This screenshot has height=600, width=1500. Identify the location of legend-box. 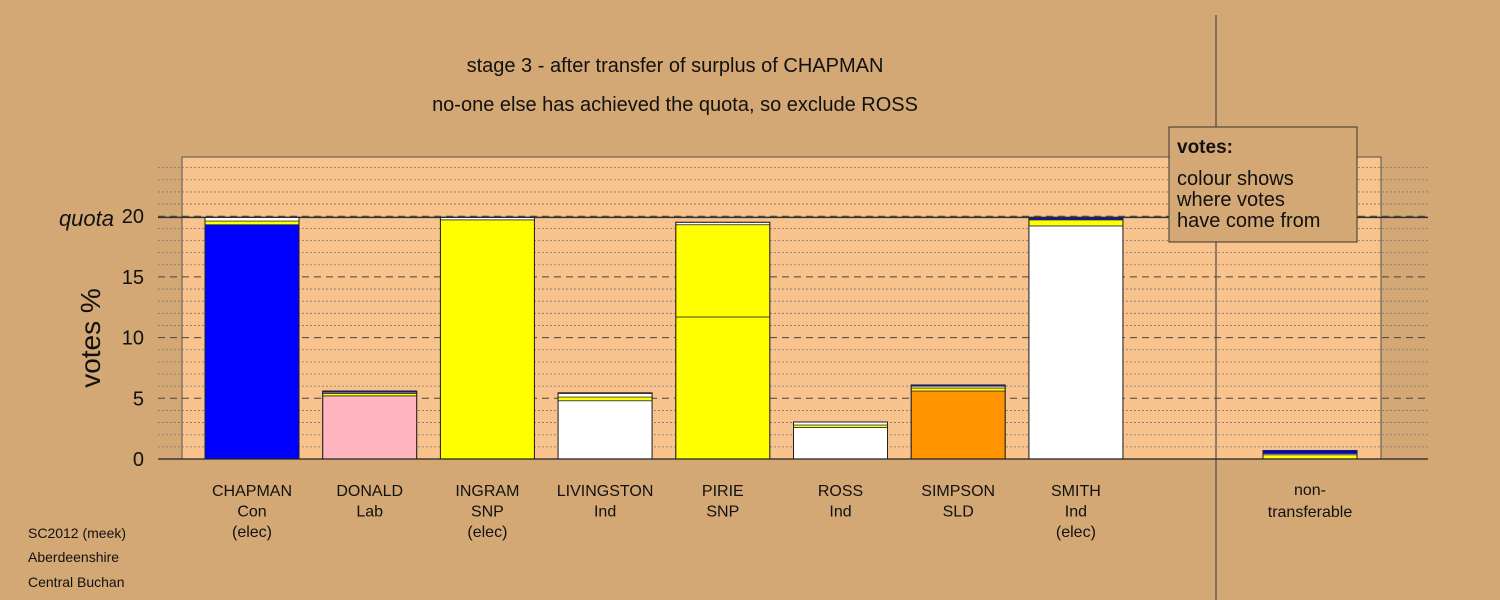
(1263, 184).